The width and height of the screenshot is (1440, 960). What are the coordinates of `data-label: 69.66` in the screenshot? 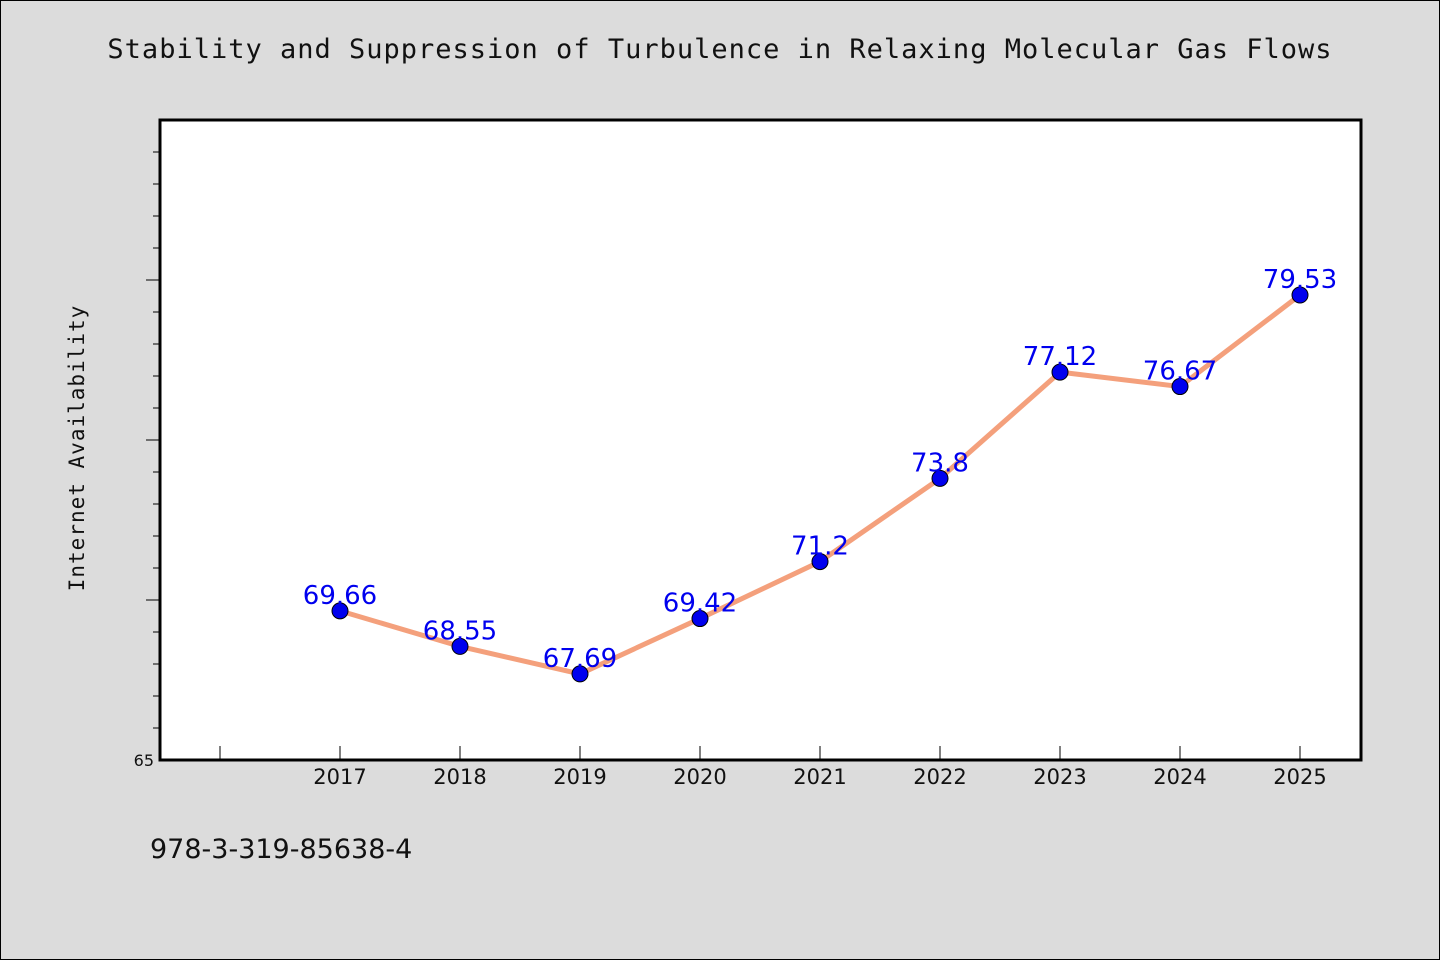 It's located at (340, 596).